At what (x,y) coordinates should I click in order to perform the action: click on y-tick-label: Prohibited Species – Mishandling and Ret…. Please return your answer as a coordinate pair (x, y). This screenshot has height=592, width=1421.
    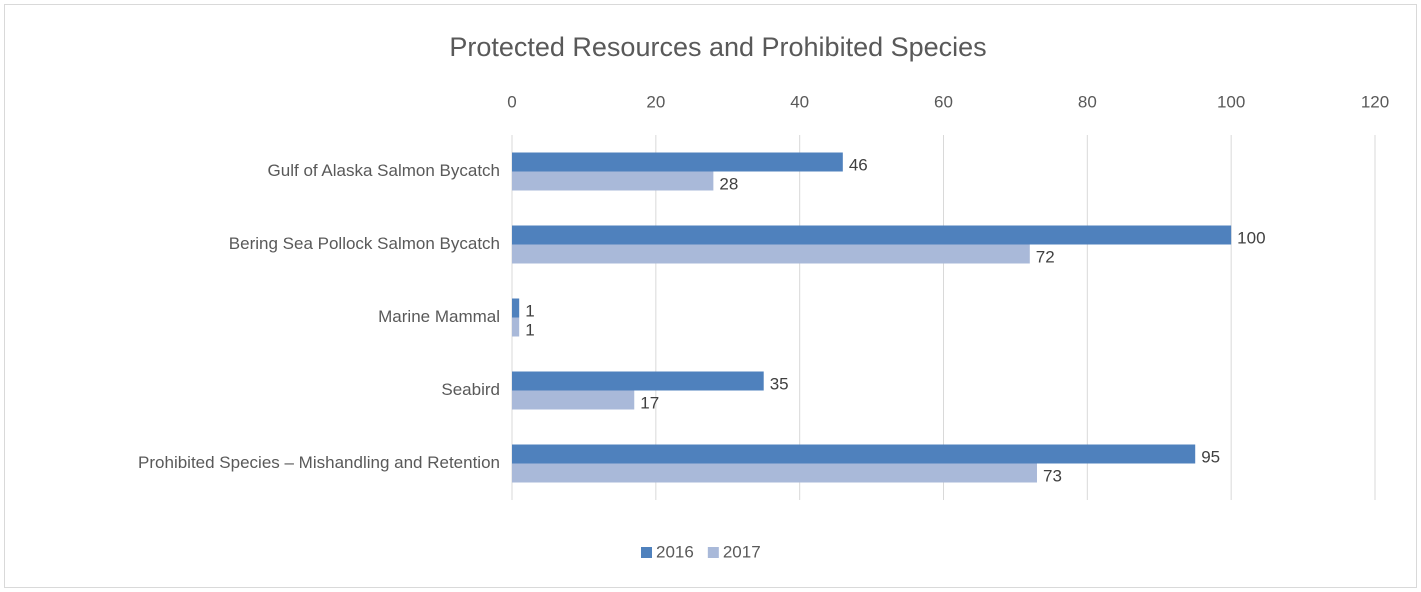
    Looking at the image, I should click on (319, 462).